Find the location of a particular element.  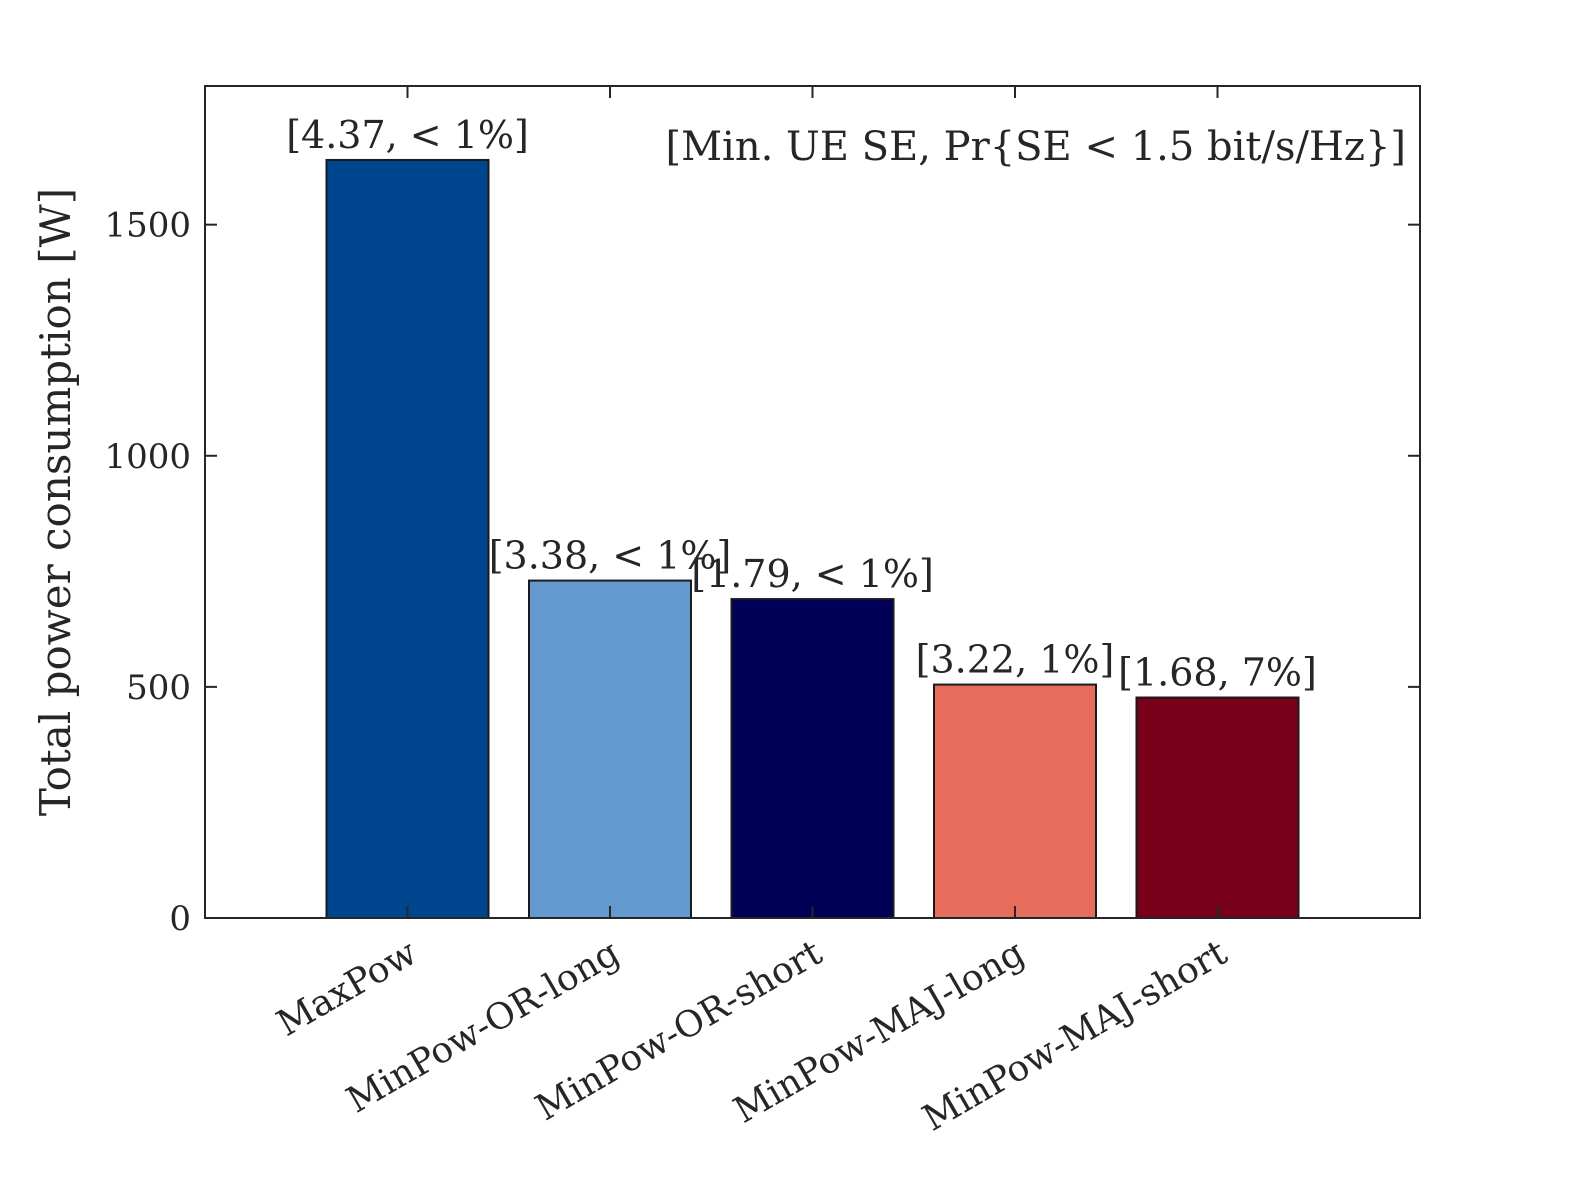

data-label-3: [1.79, < 1%] is located at coordinates (812, 574).